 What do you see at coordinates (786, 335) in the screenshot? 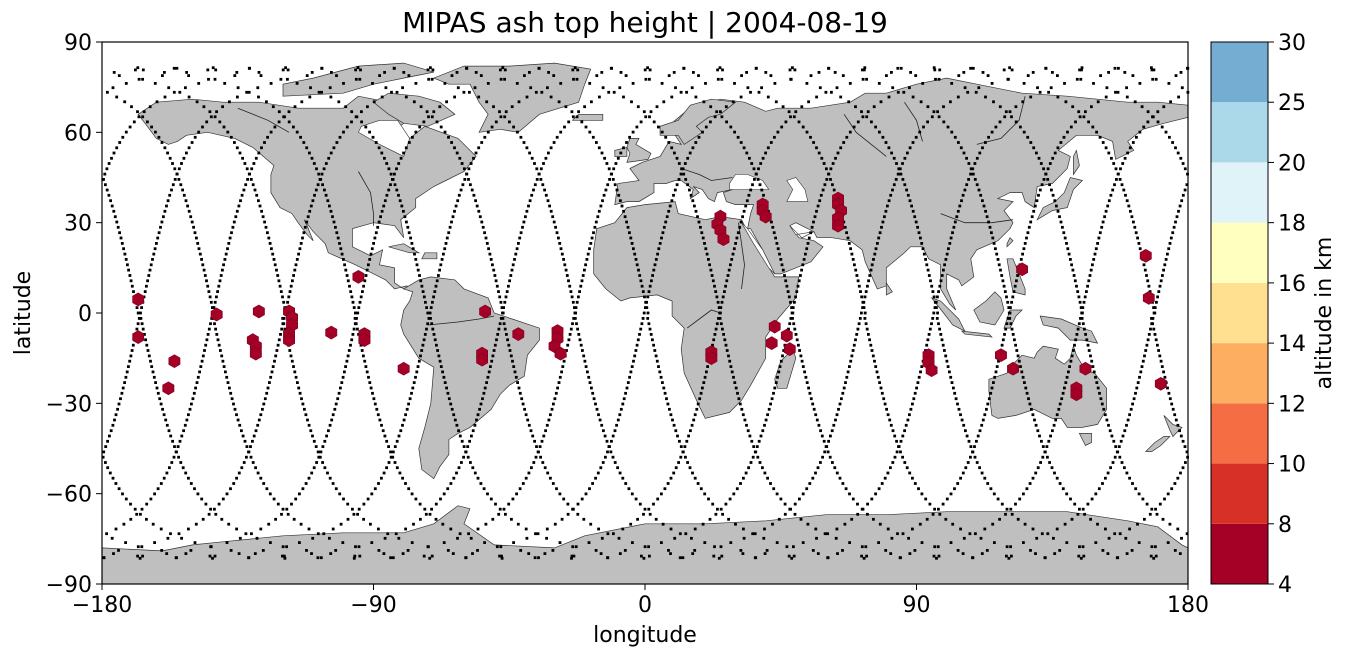
I see `ash-detection-marker` at bounding box center [786, 335].